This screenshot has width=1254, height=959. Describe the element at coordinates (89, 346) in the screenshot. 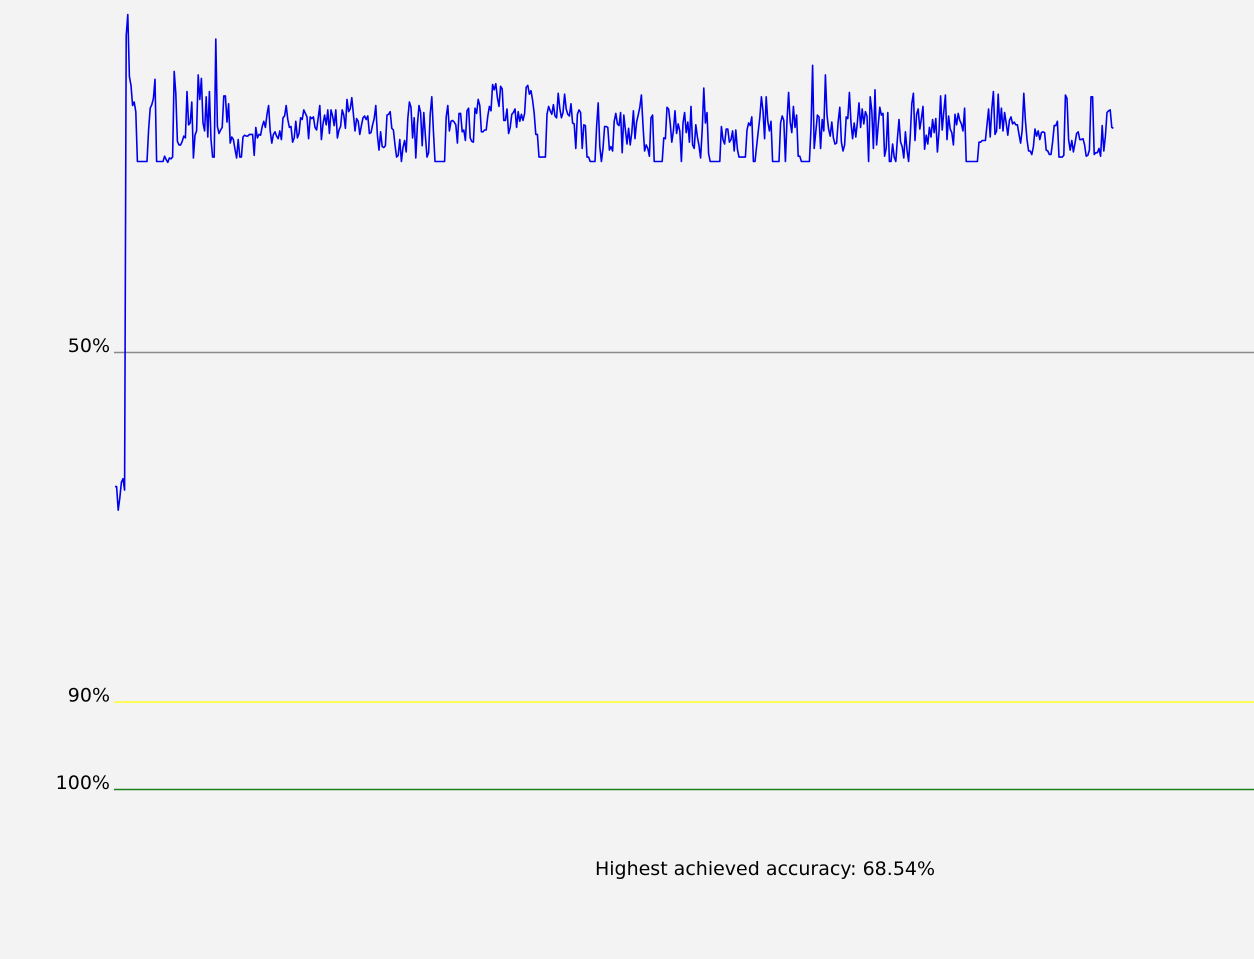

I see `y-tick-label-50: 50%` at that location.